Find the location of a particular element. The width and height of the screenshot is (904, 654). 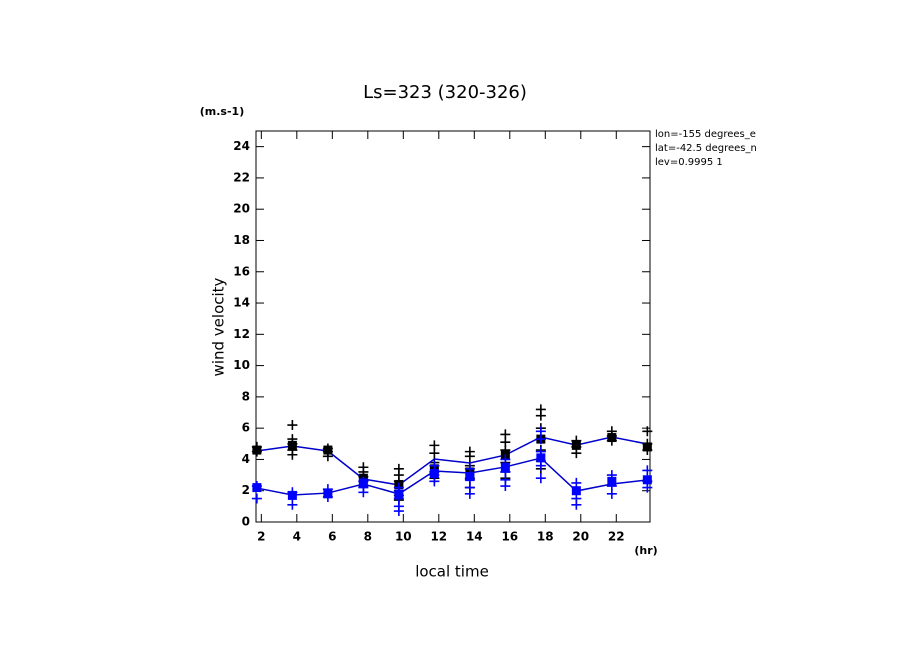

x-unit-label: (hr) is located at coordinates (645, 550).